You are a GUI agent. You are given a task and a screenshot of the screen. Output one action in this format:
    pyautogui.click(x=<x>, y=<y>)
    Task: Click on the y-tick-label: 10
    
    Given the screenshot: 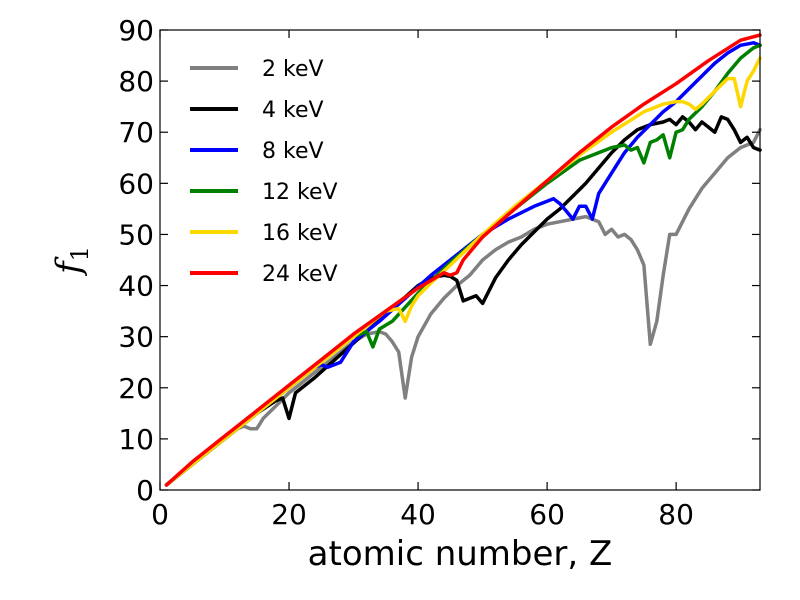 What is the action you would take?
    pyautogui.click(x=136, y=439)
    